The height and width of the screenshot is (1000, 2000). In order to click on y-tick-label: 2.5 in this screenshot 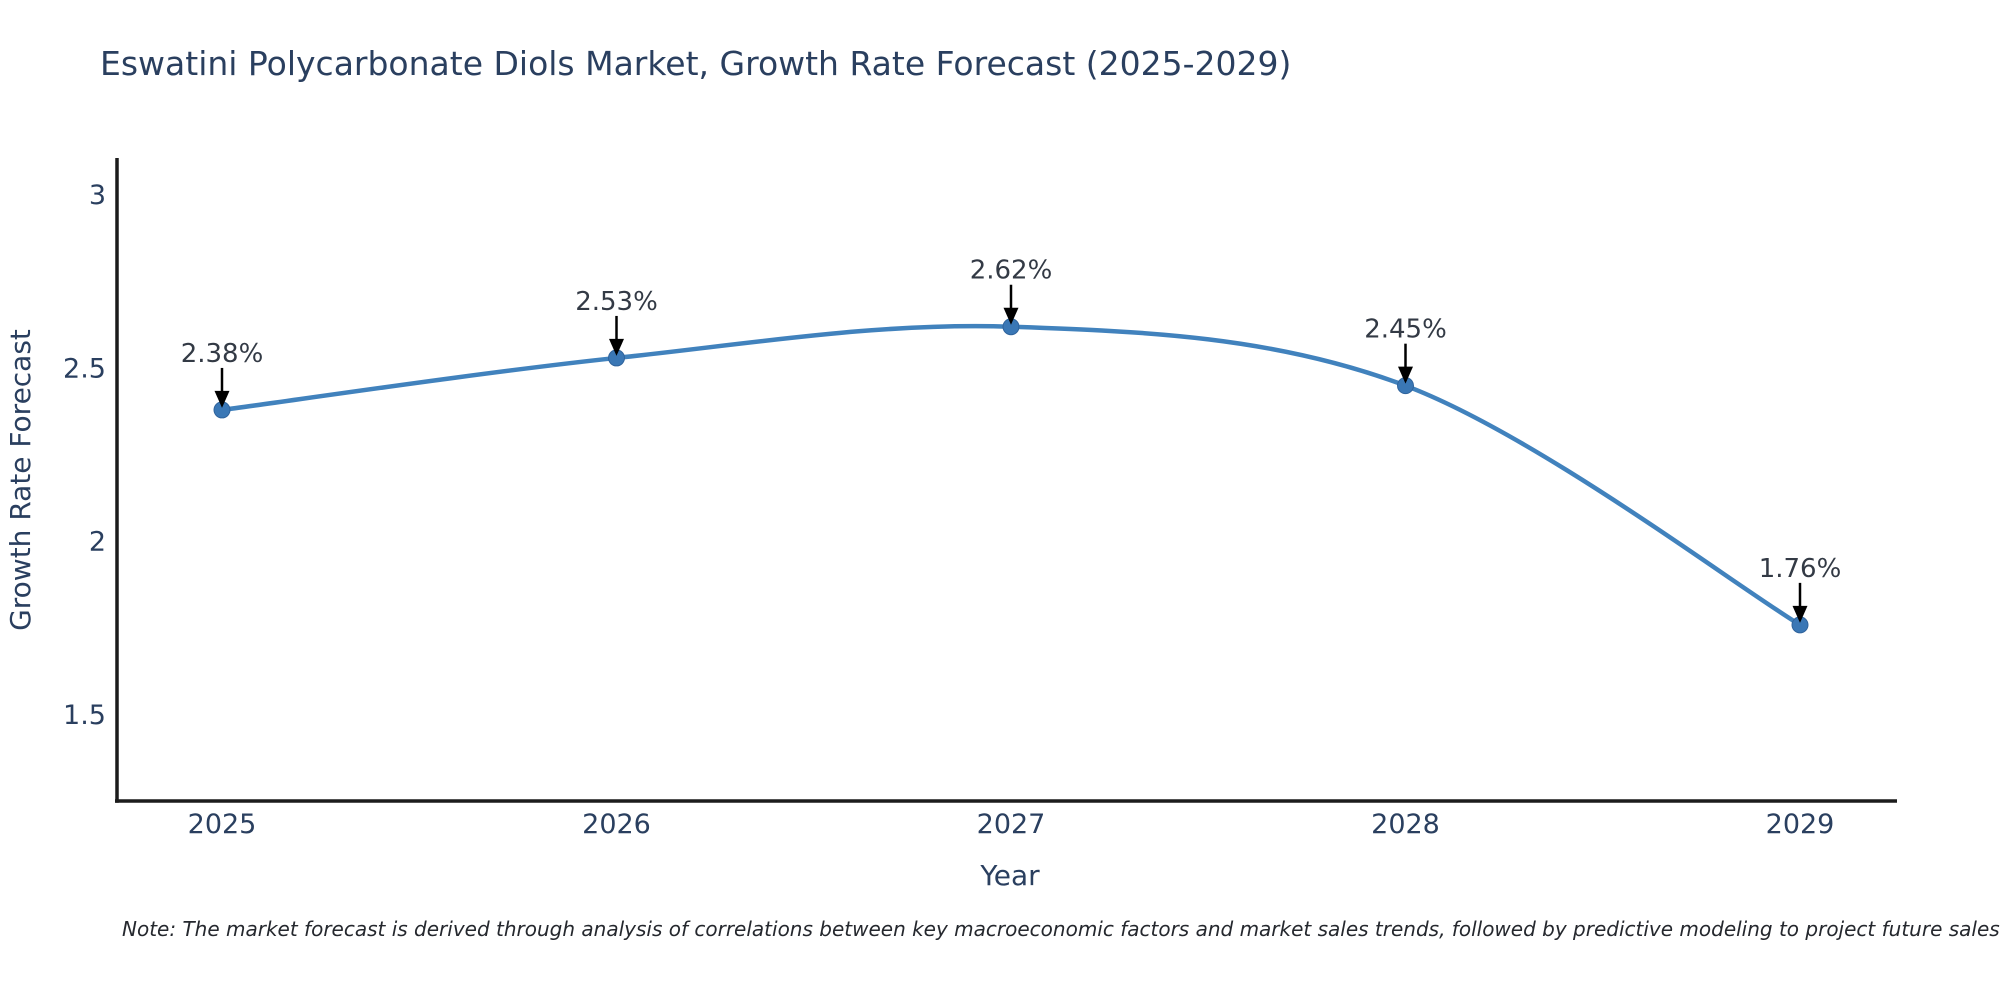, I will do `click(84, 368)`.